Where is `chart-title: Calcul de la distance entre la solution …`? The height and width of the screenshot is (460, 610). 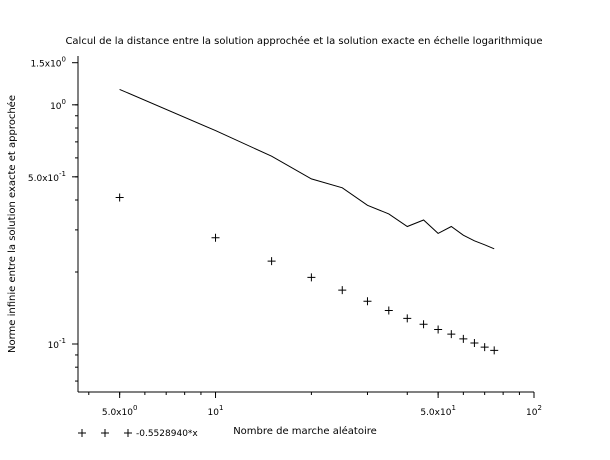
chart-title: Calcul de la distance entre la solution … is located at coordinates (303, 41).